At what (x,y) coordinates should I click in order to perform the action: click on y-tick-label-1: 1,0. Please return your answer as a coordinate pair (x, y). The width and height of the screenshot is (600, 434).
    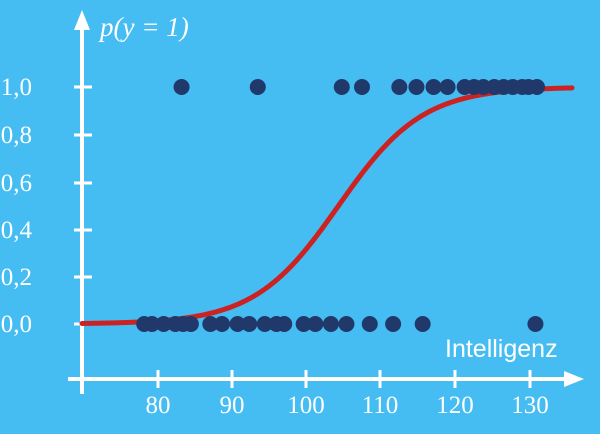
    Looking at the image, I should click on (16, 87).